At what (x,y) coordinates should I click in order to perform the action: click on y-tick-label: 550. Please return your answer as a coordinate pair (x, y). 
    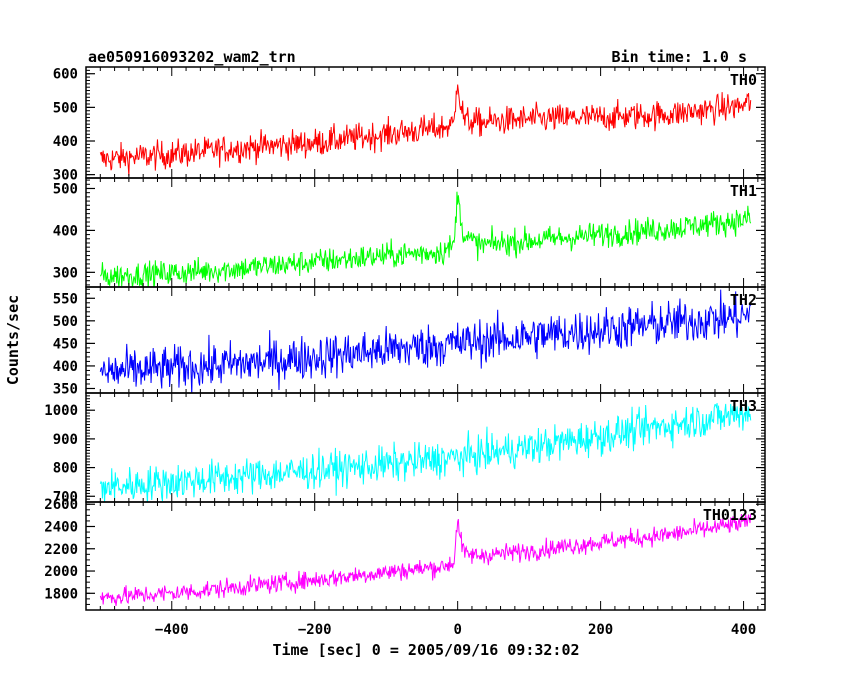
    Looking at the image, I should click on (65, 299).